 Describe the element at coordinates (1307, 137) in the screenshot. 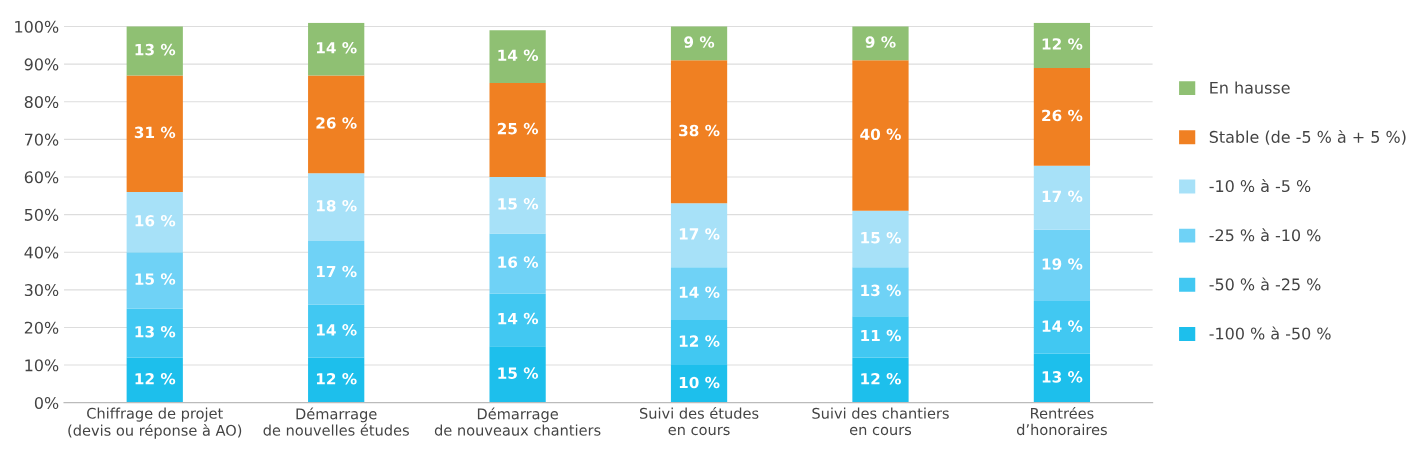

I see `legend-label: Stable (de -5 % à + 5 %)` at that location.